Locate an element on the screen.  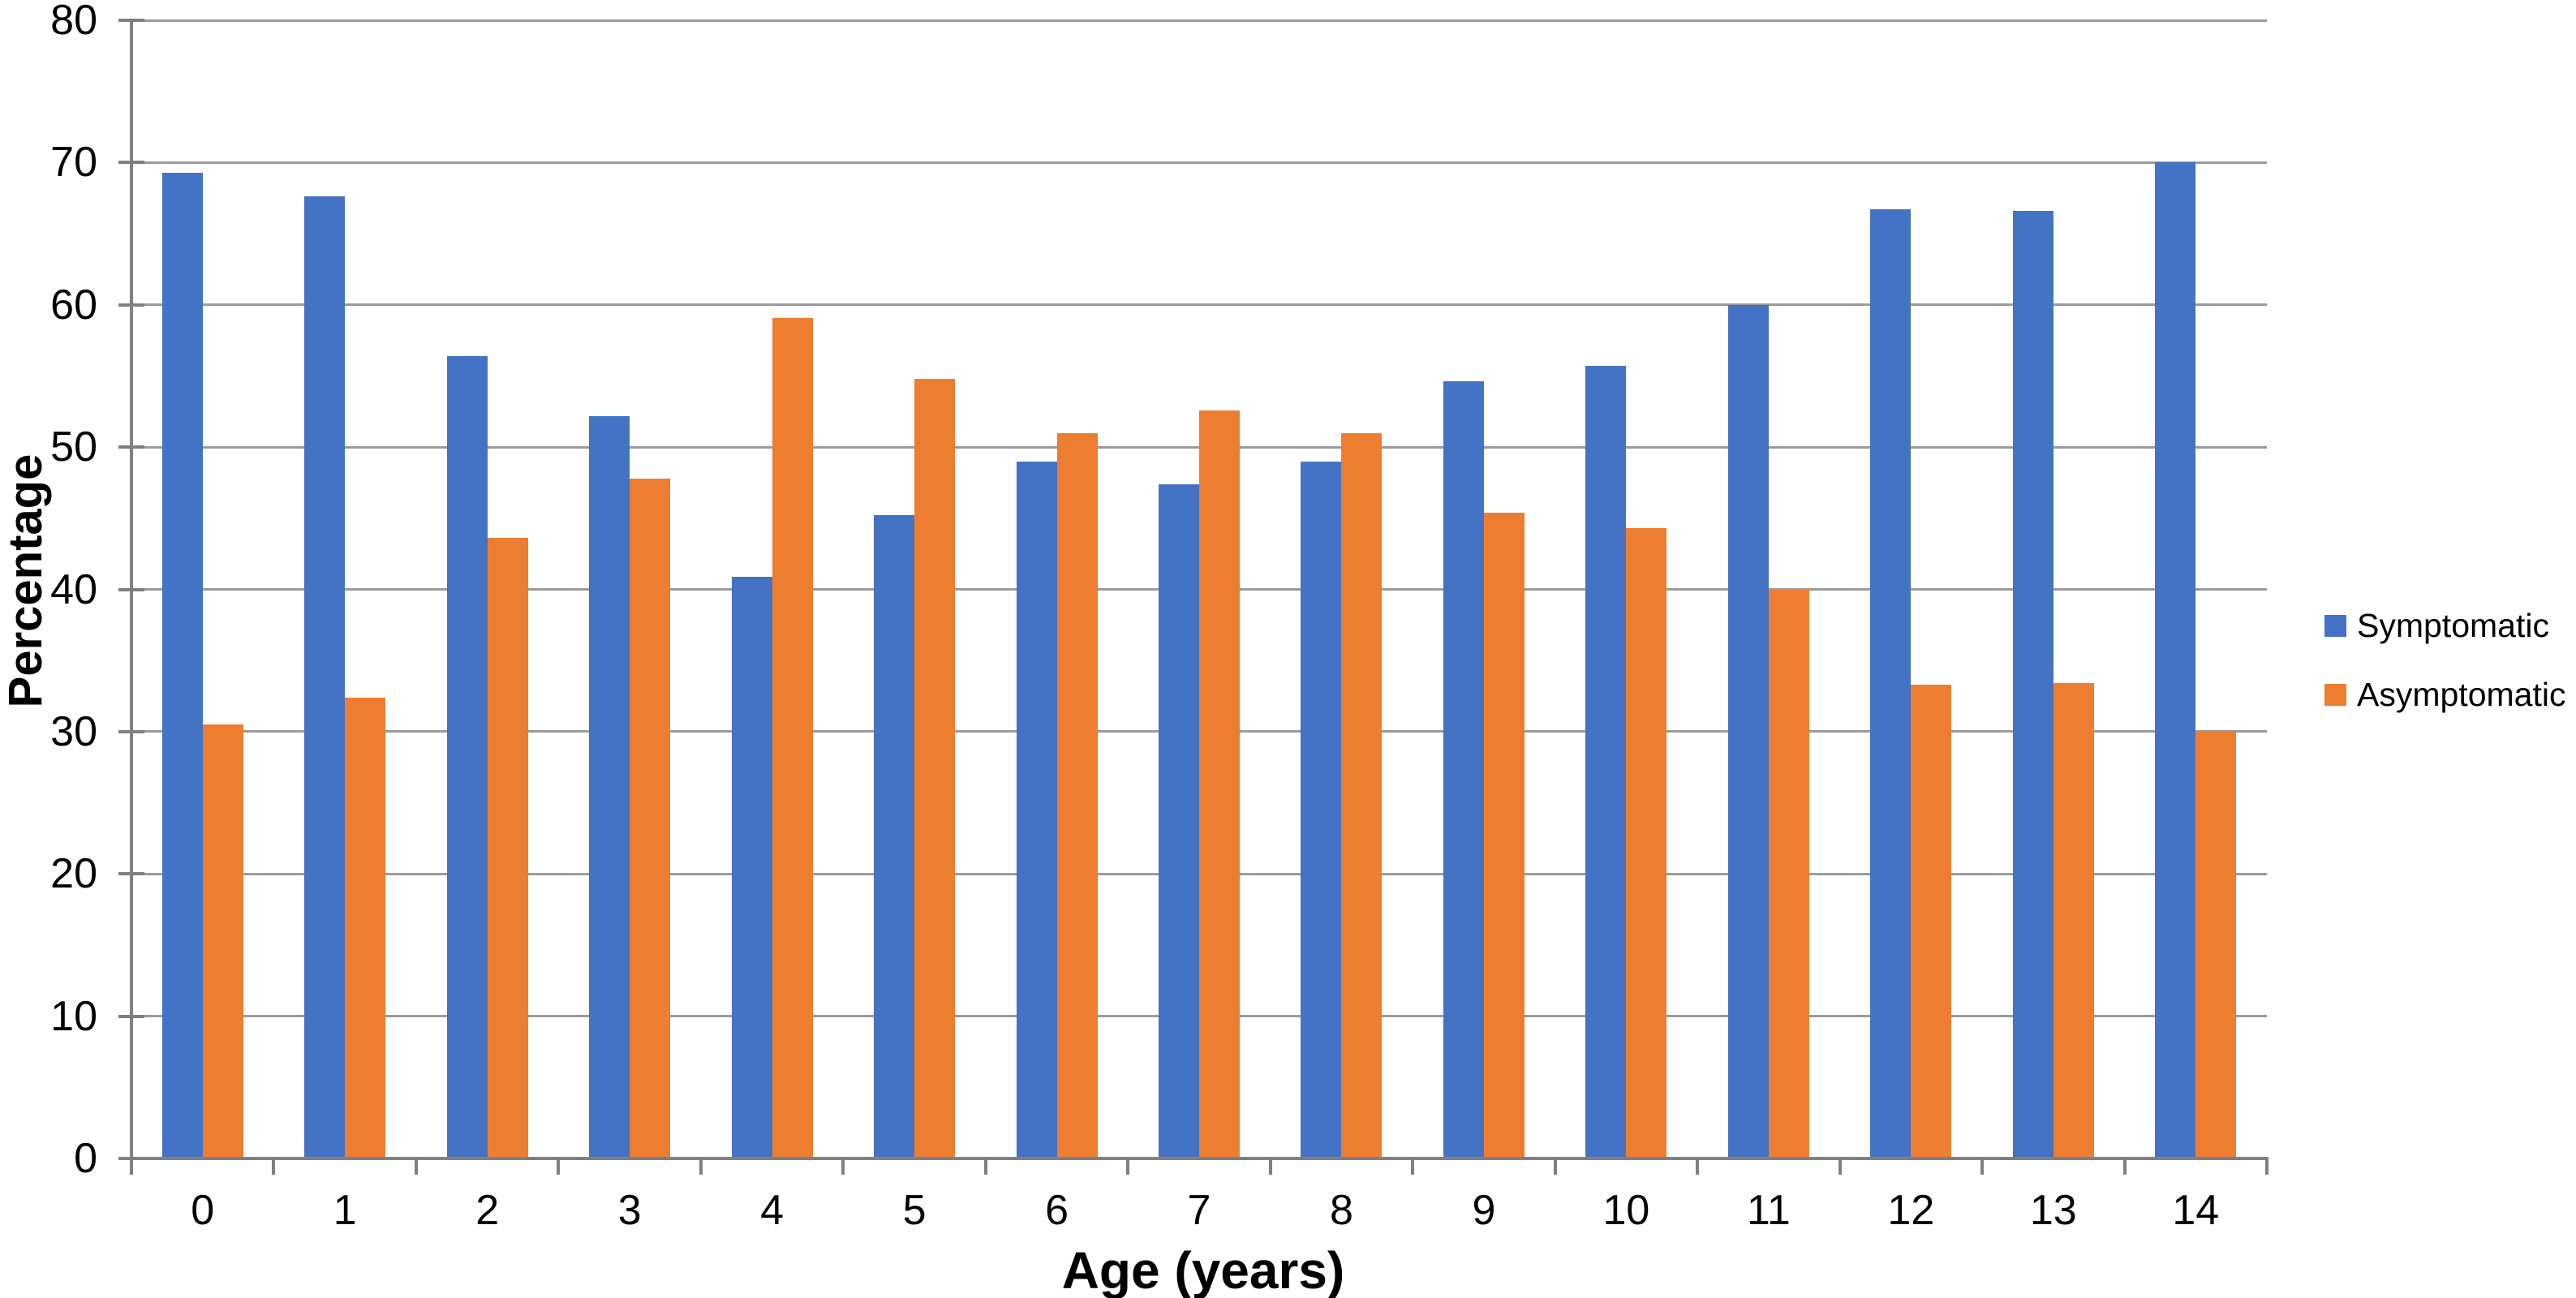
x-tick-label-4: 4 is located at coordinates (772, 1210).